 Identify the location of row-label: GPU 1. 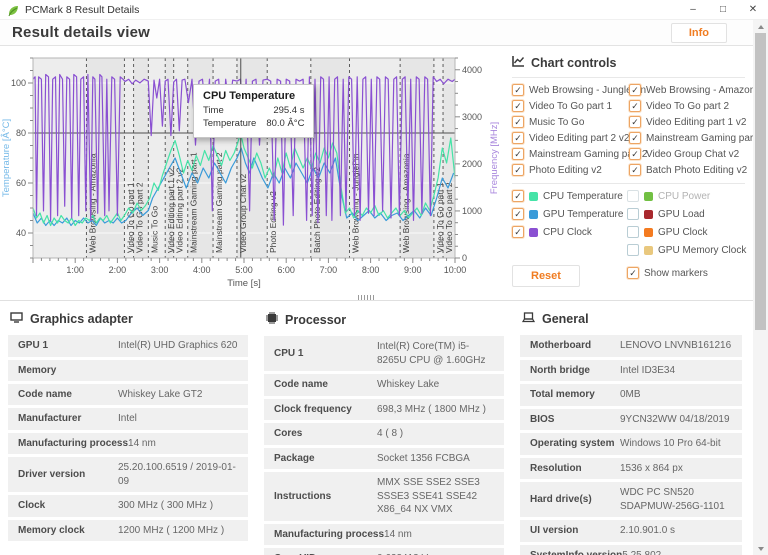
(33, 346).